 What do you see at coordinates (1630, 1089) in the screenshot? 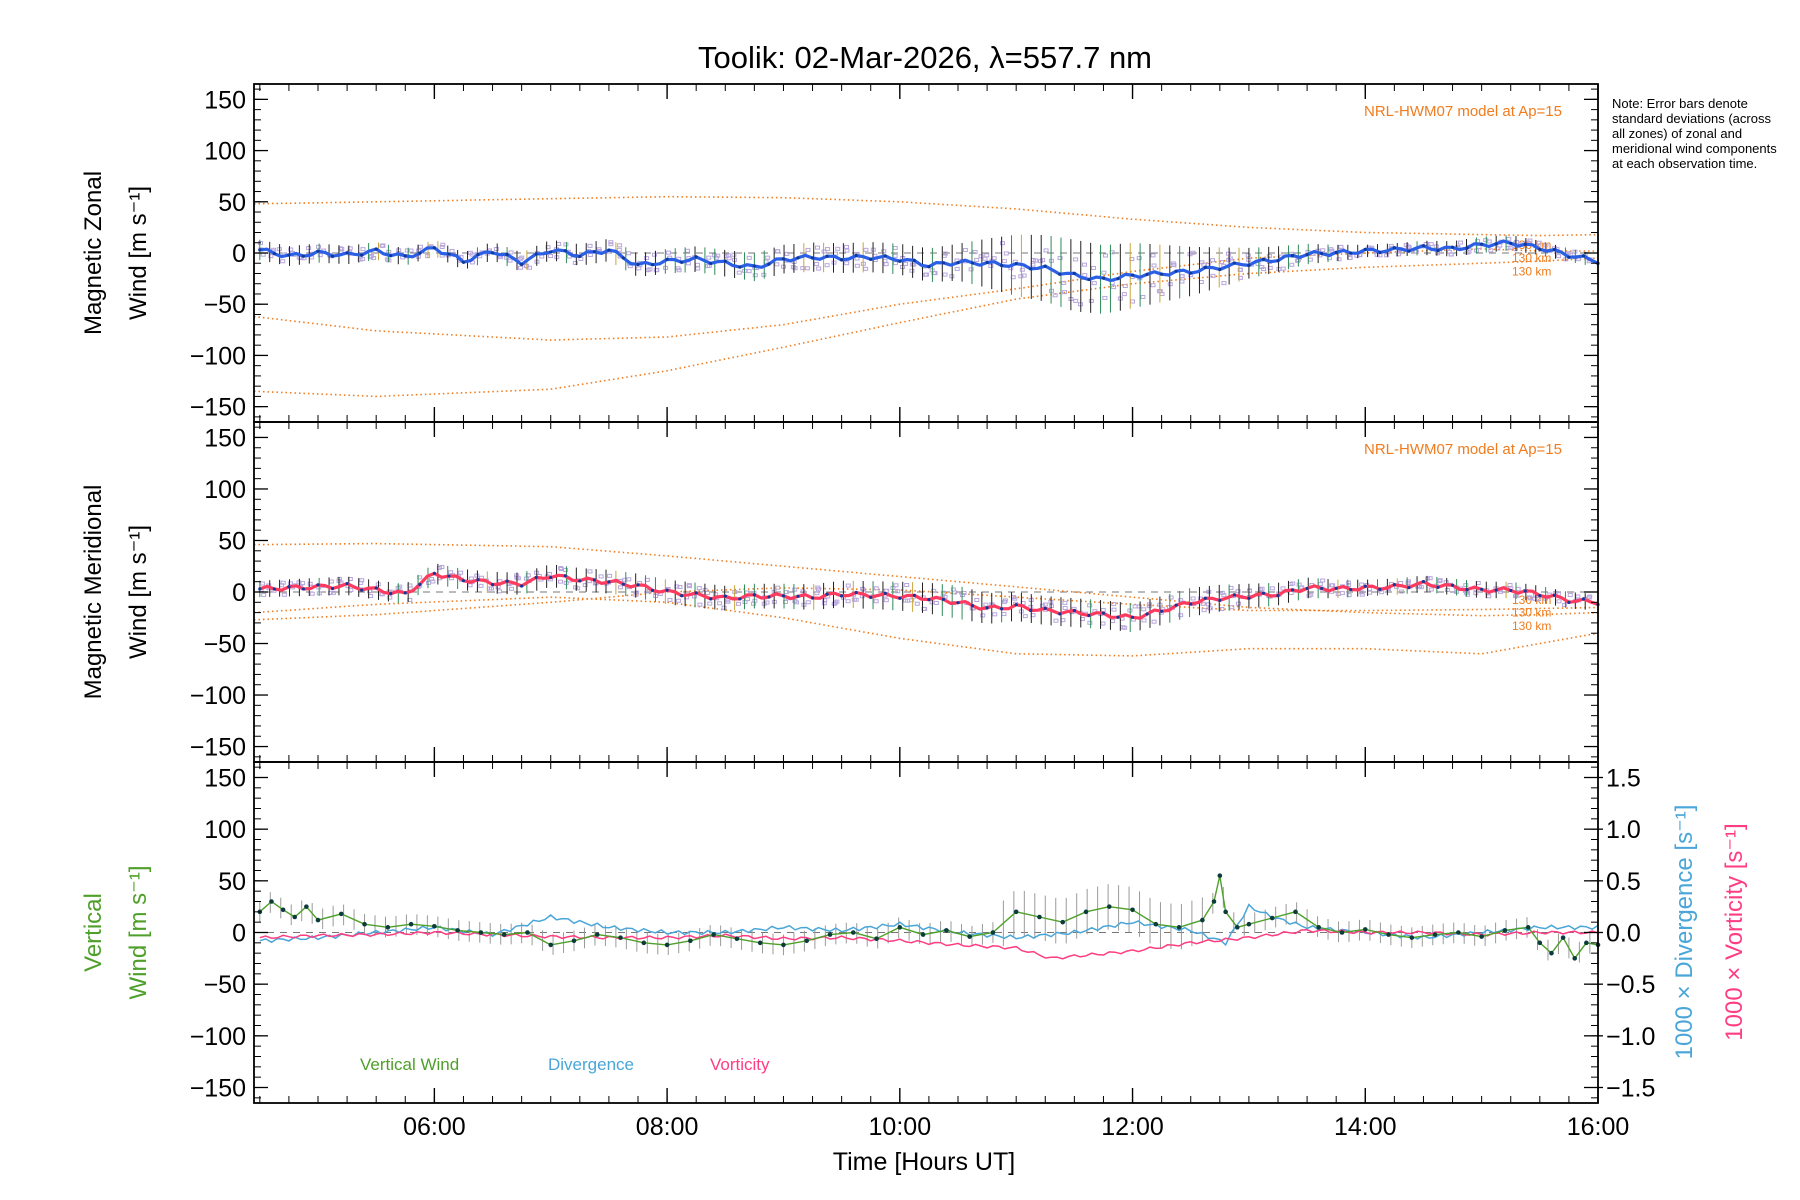
I see `y2-tick-label: −1.5` at bounding box center [1630, 1089].